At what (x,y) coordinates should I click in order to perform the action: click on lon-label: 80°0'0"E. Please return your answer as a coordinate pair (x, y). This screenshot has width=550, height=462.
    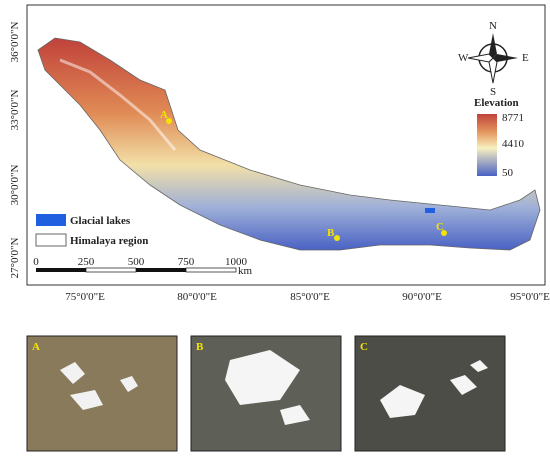
    Looking at the image, I should click on (197, 297).